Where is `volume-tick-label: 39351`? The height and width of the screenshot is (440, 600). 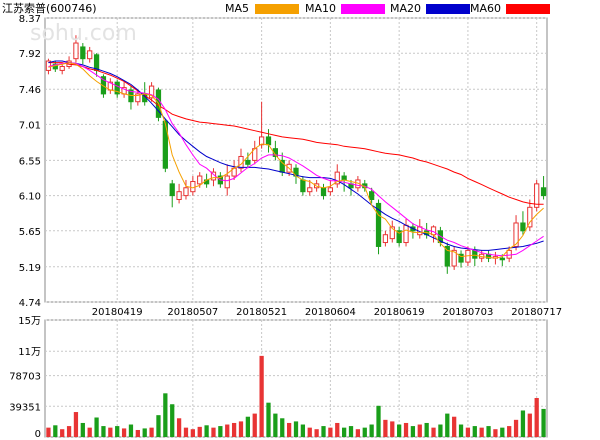
volume-tick-label: 39351 is located at coordinates (25, 407).